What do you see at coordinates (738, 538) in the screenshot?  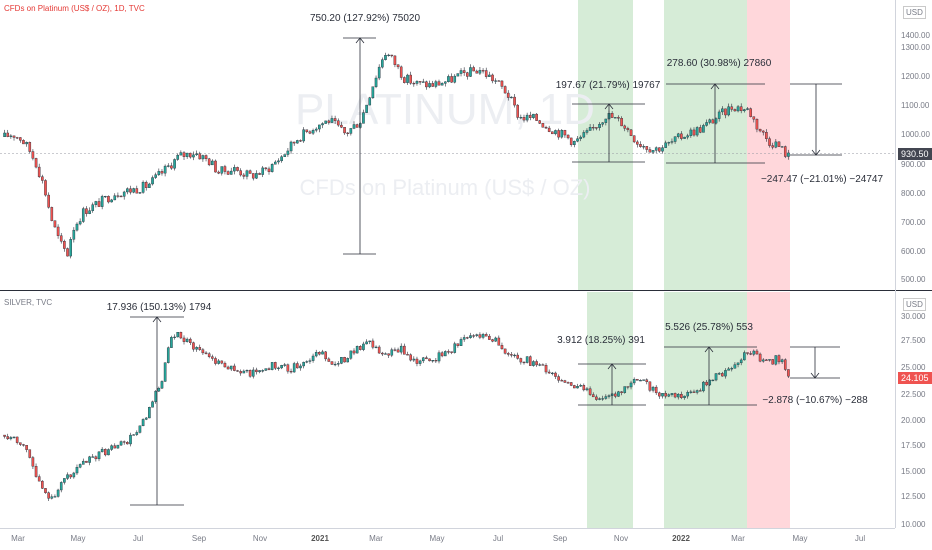 I see `time-label-mar-2022: Mar` at bounding box center [738, 538].